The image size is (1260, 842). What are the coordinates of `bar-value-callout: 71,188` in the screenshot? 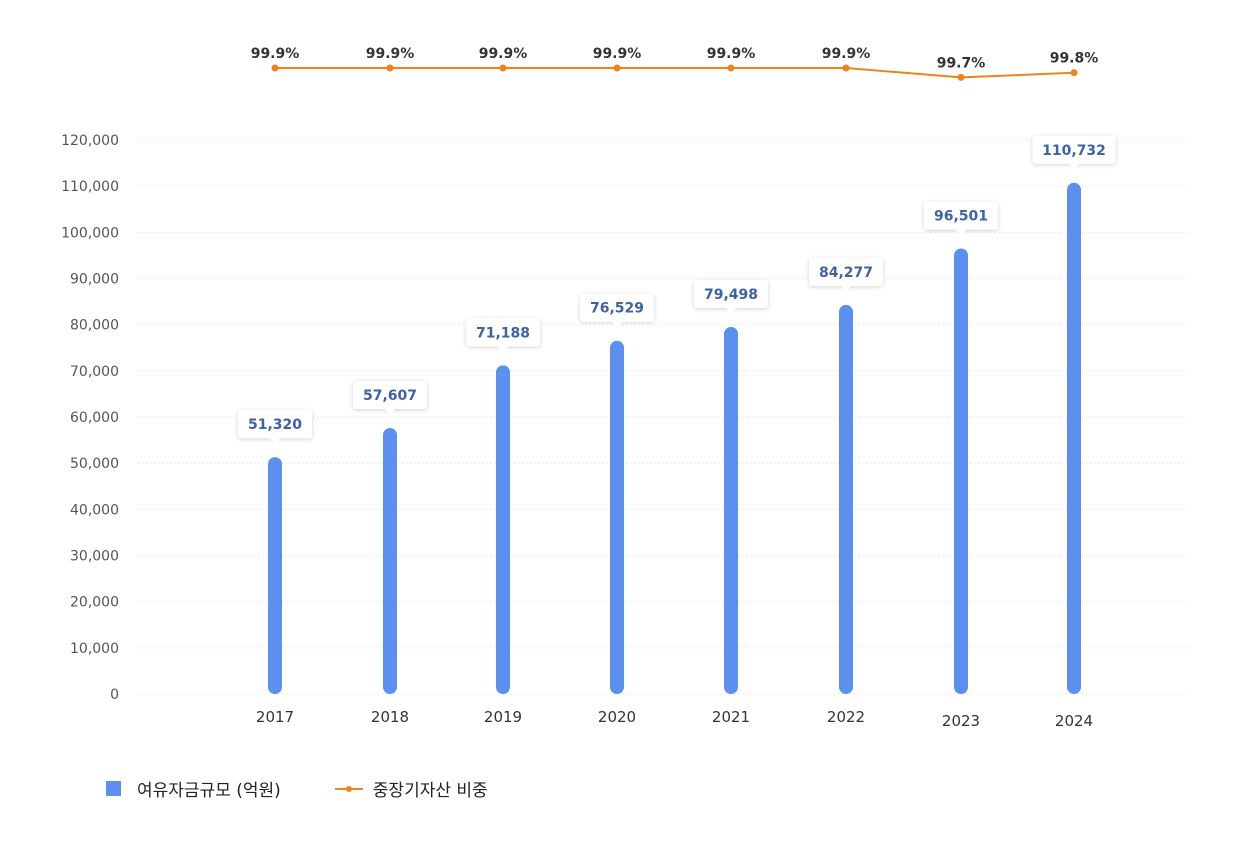 It's located at (503, 335).